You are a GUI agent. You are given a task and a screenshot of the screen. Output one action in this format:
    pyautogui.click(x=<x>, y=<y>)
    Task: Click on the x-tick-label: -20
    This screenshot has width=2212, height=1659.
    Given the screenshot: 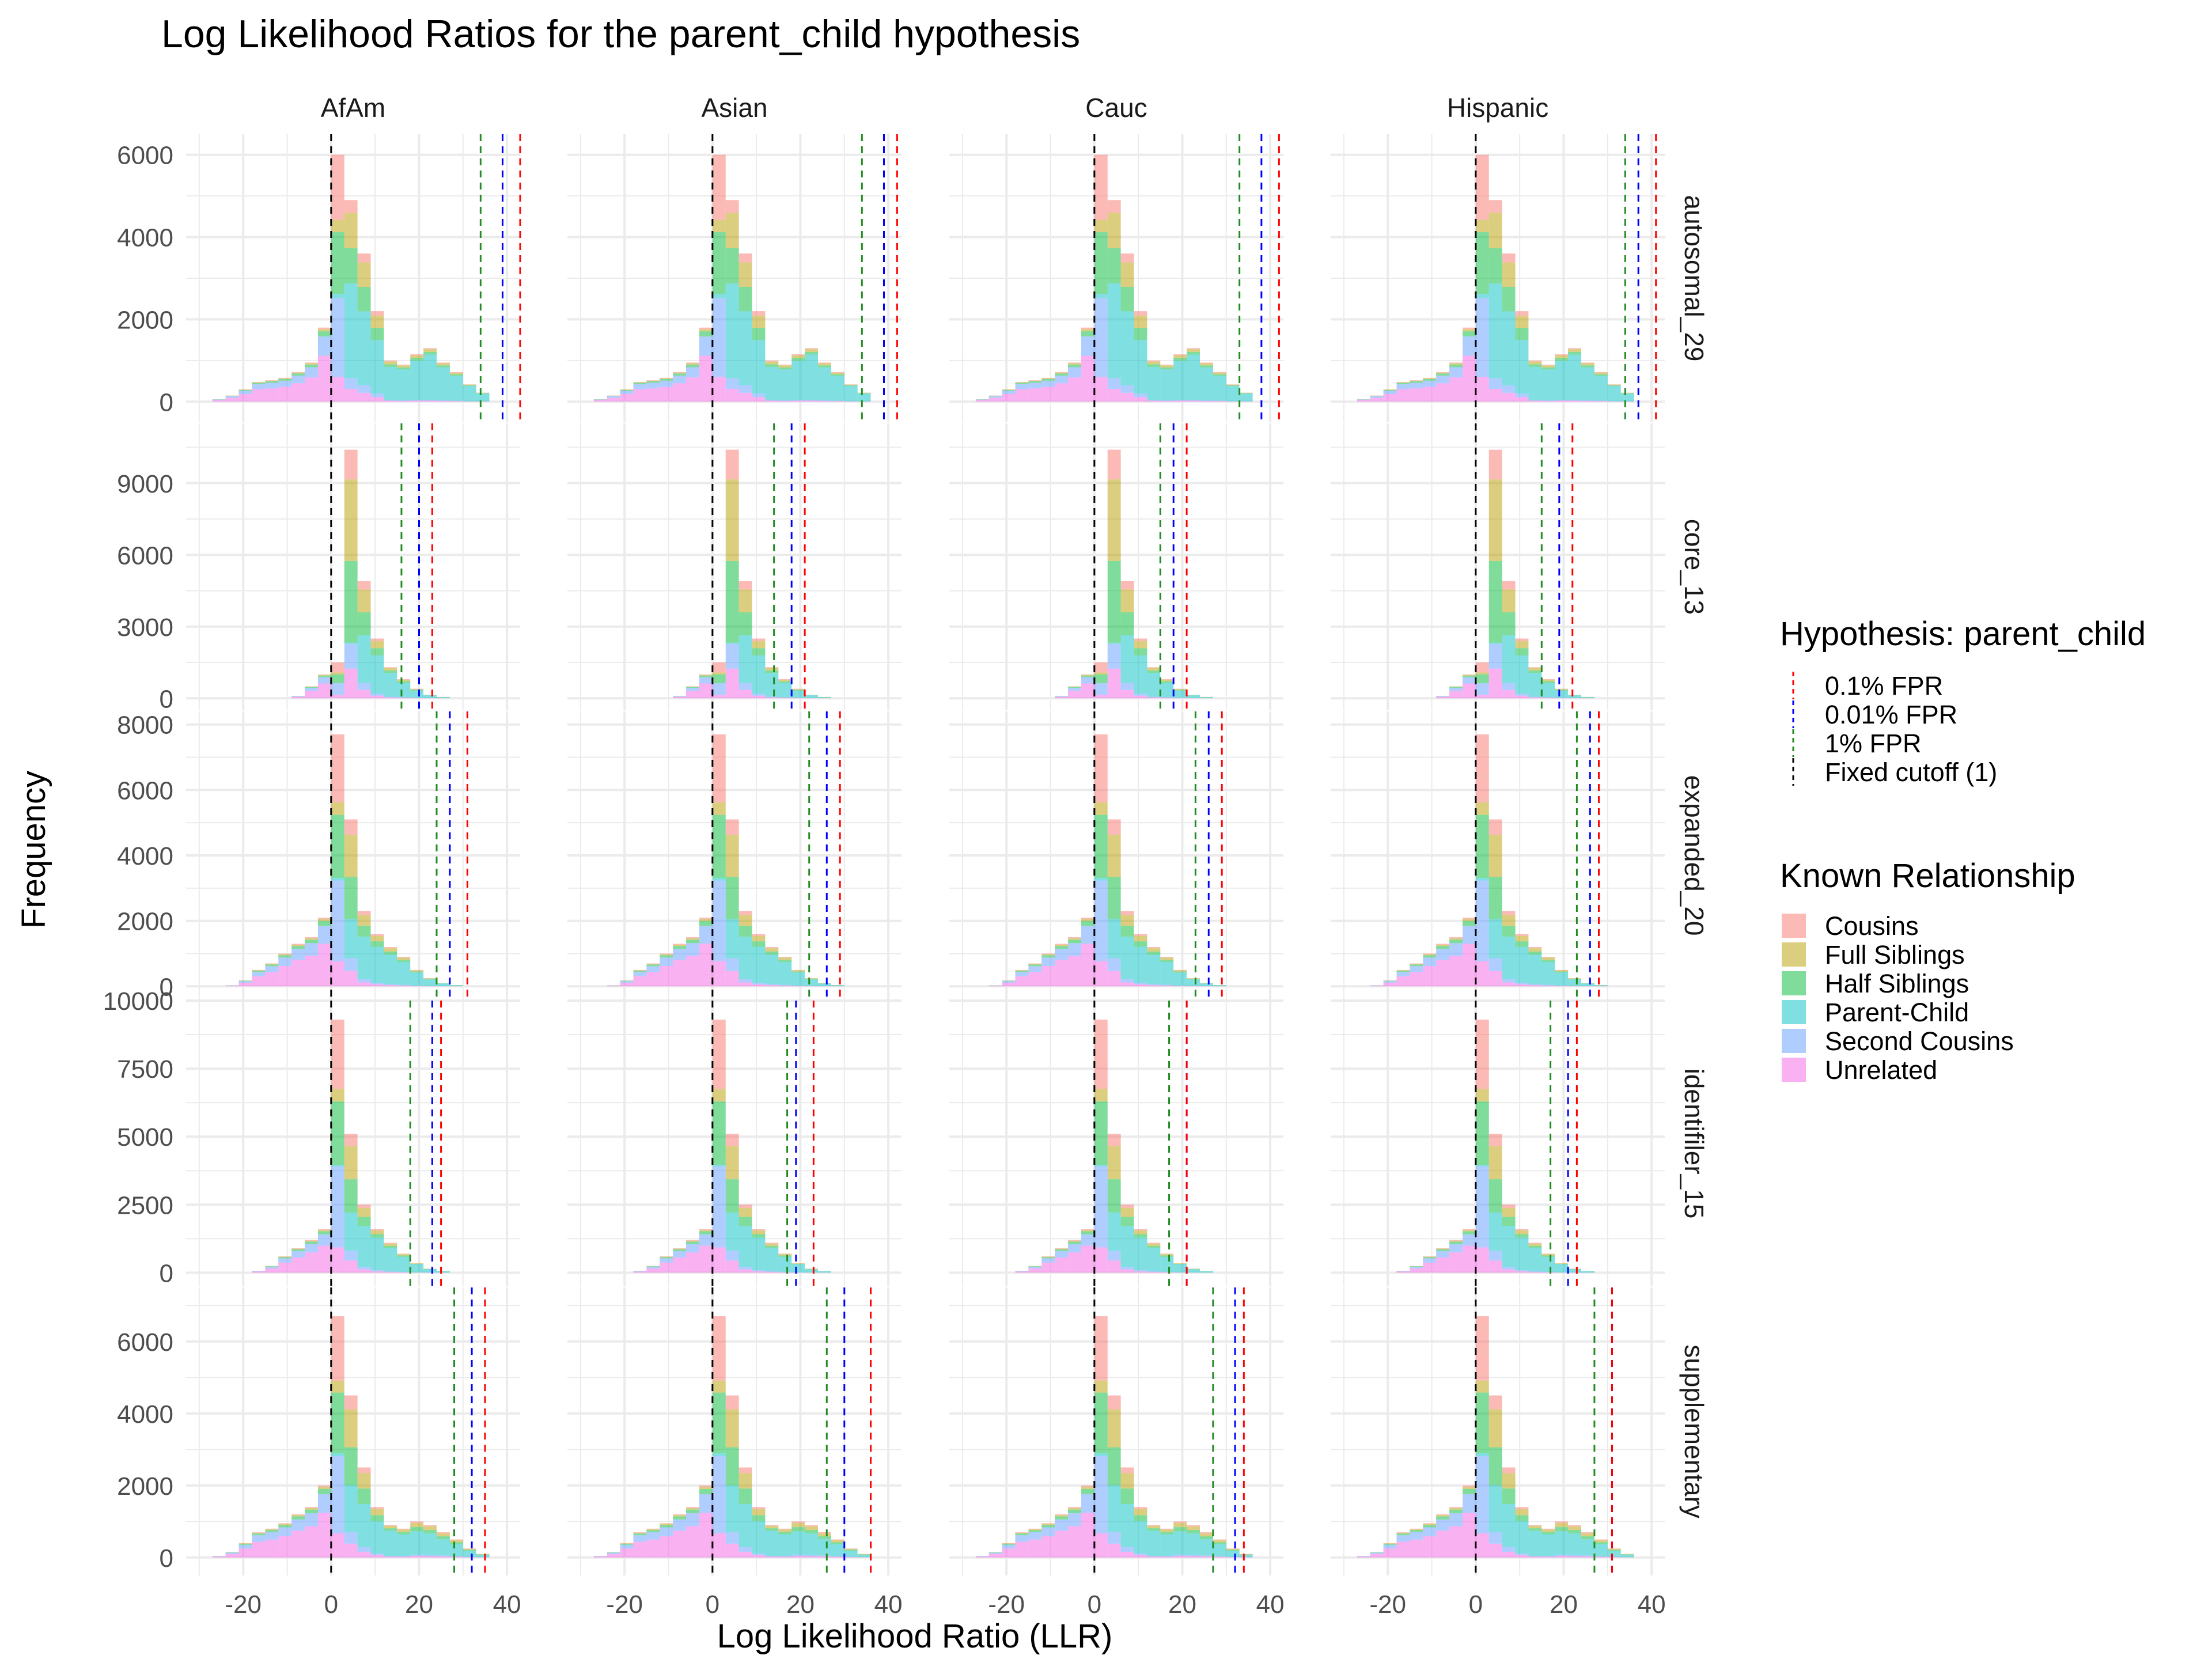 What is the action you would take?
    pyautogui.click(x=243, y=1604)
    